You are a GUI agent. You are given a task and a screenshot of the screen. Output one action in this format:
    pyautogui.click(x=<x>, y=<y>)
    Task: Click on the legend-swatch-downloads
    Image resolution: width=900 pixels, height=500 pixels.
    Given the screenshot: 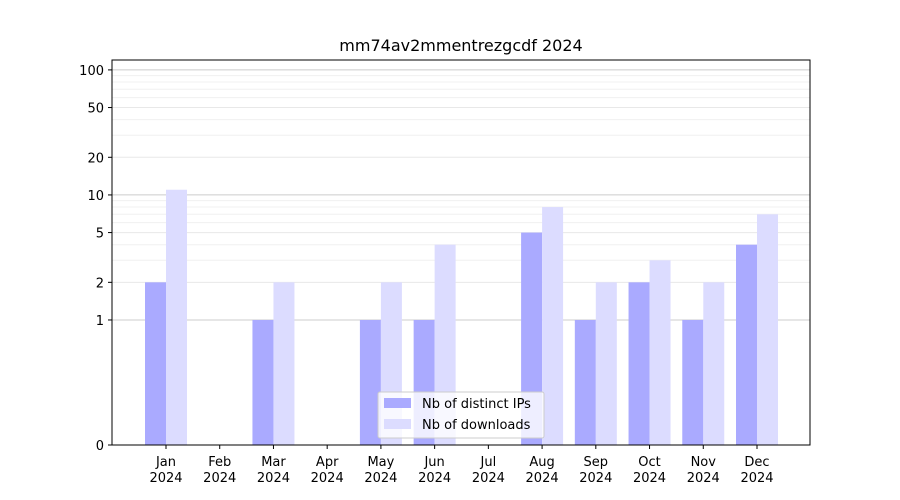 What is the action you would take?
    pyautogui.click(x=397, y=424)
    